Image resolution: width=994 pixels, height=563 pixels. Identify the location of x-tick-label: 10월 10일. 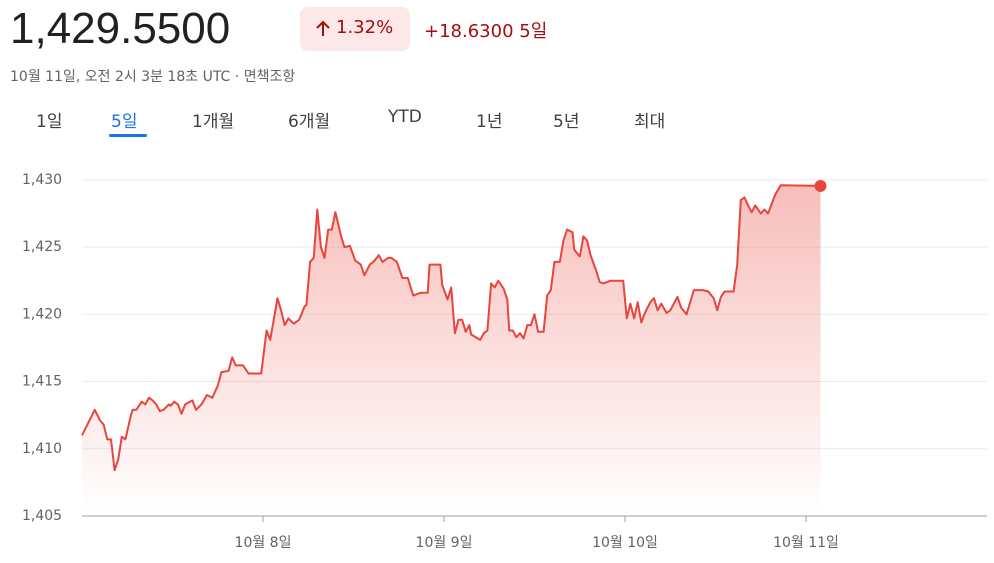
(625, 543).